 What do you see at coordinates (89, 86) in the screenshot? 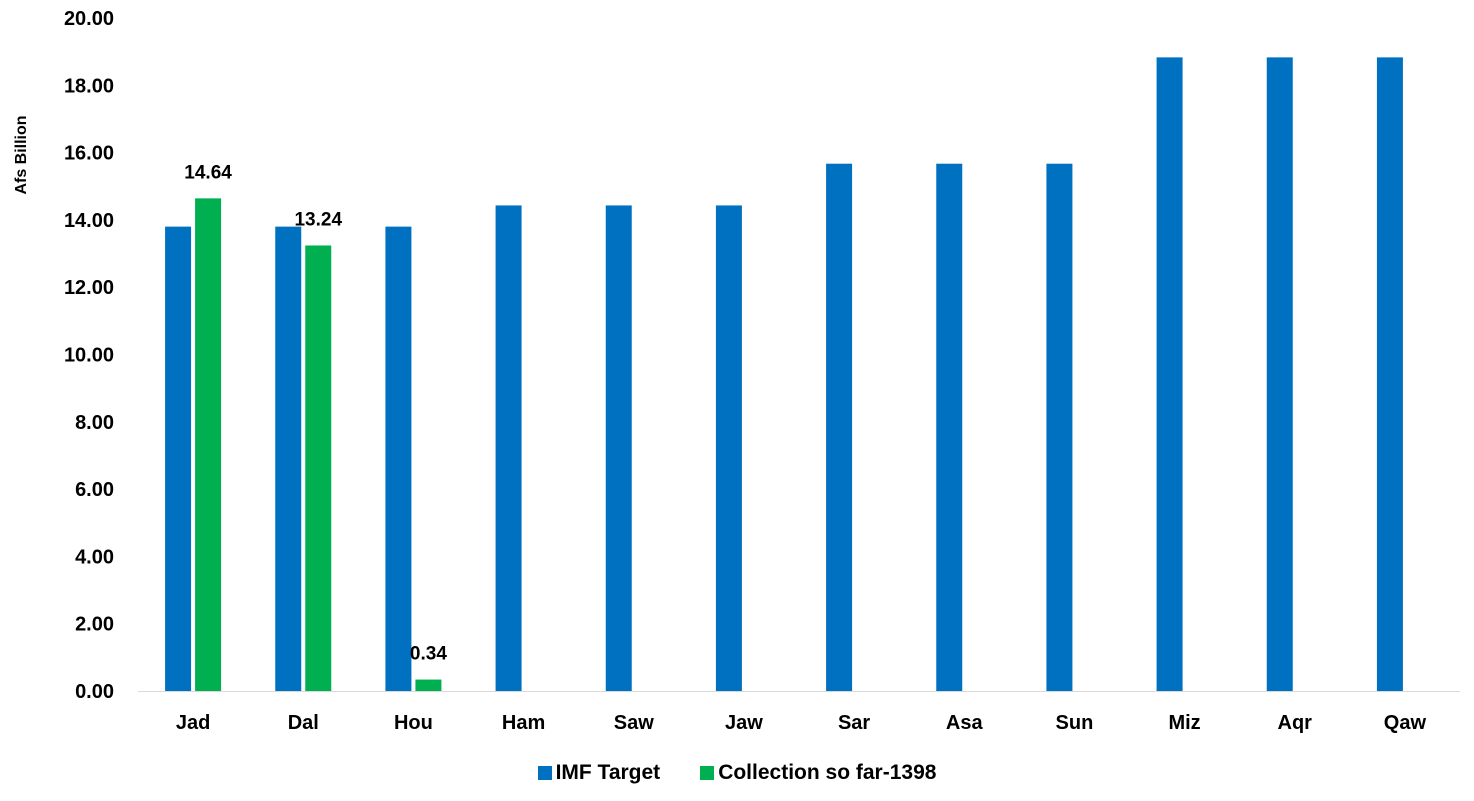
I see `y-tick-label: 18.00` at bounding box center [89, 86].